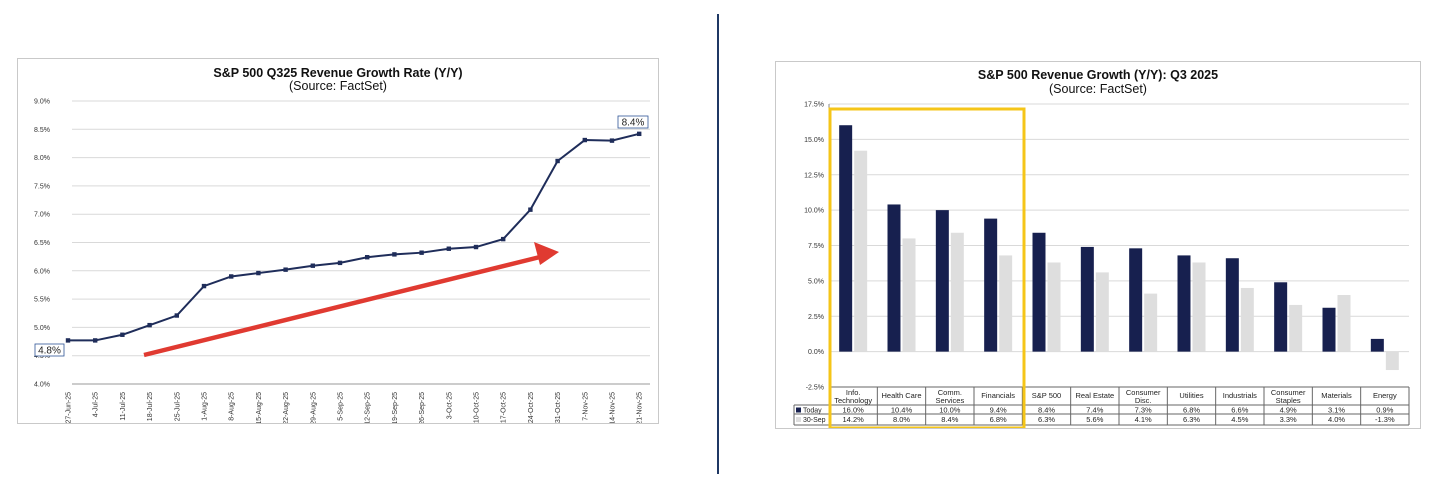 This screenshot has width=1440, height=504. Describe the element at coordinates (1336, 419) in the screenshot. I see `sep-value-label: 4.0%` at that location.